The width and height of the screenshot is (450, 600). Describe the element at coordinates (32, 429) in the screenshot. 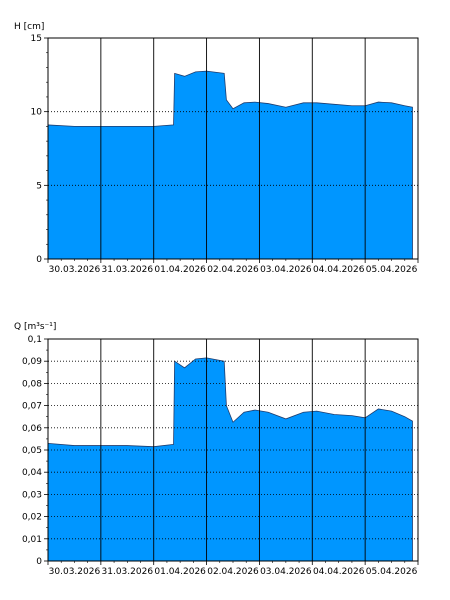

I see `y-tick-label: 0,06` at that location.